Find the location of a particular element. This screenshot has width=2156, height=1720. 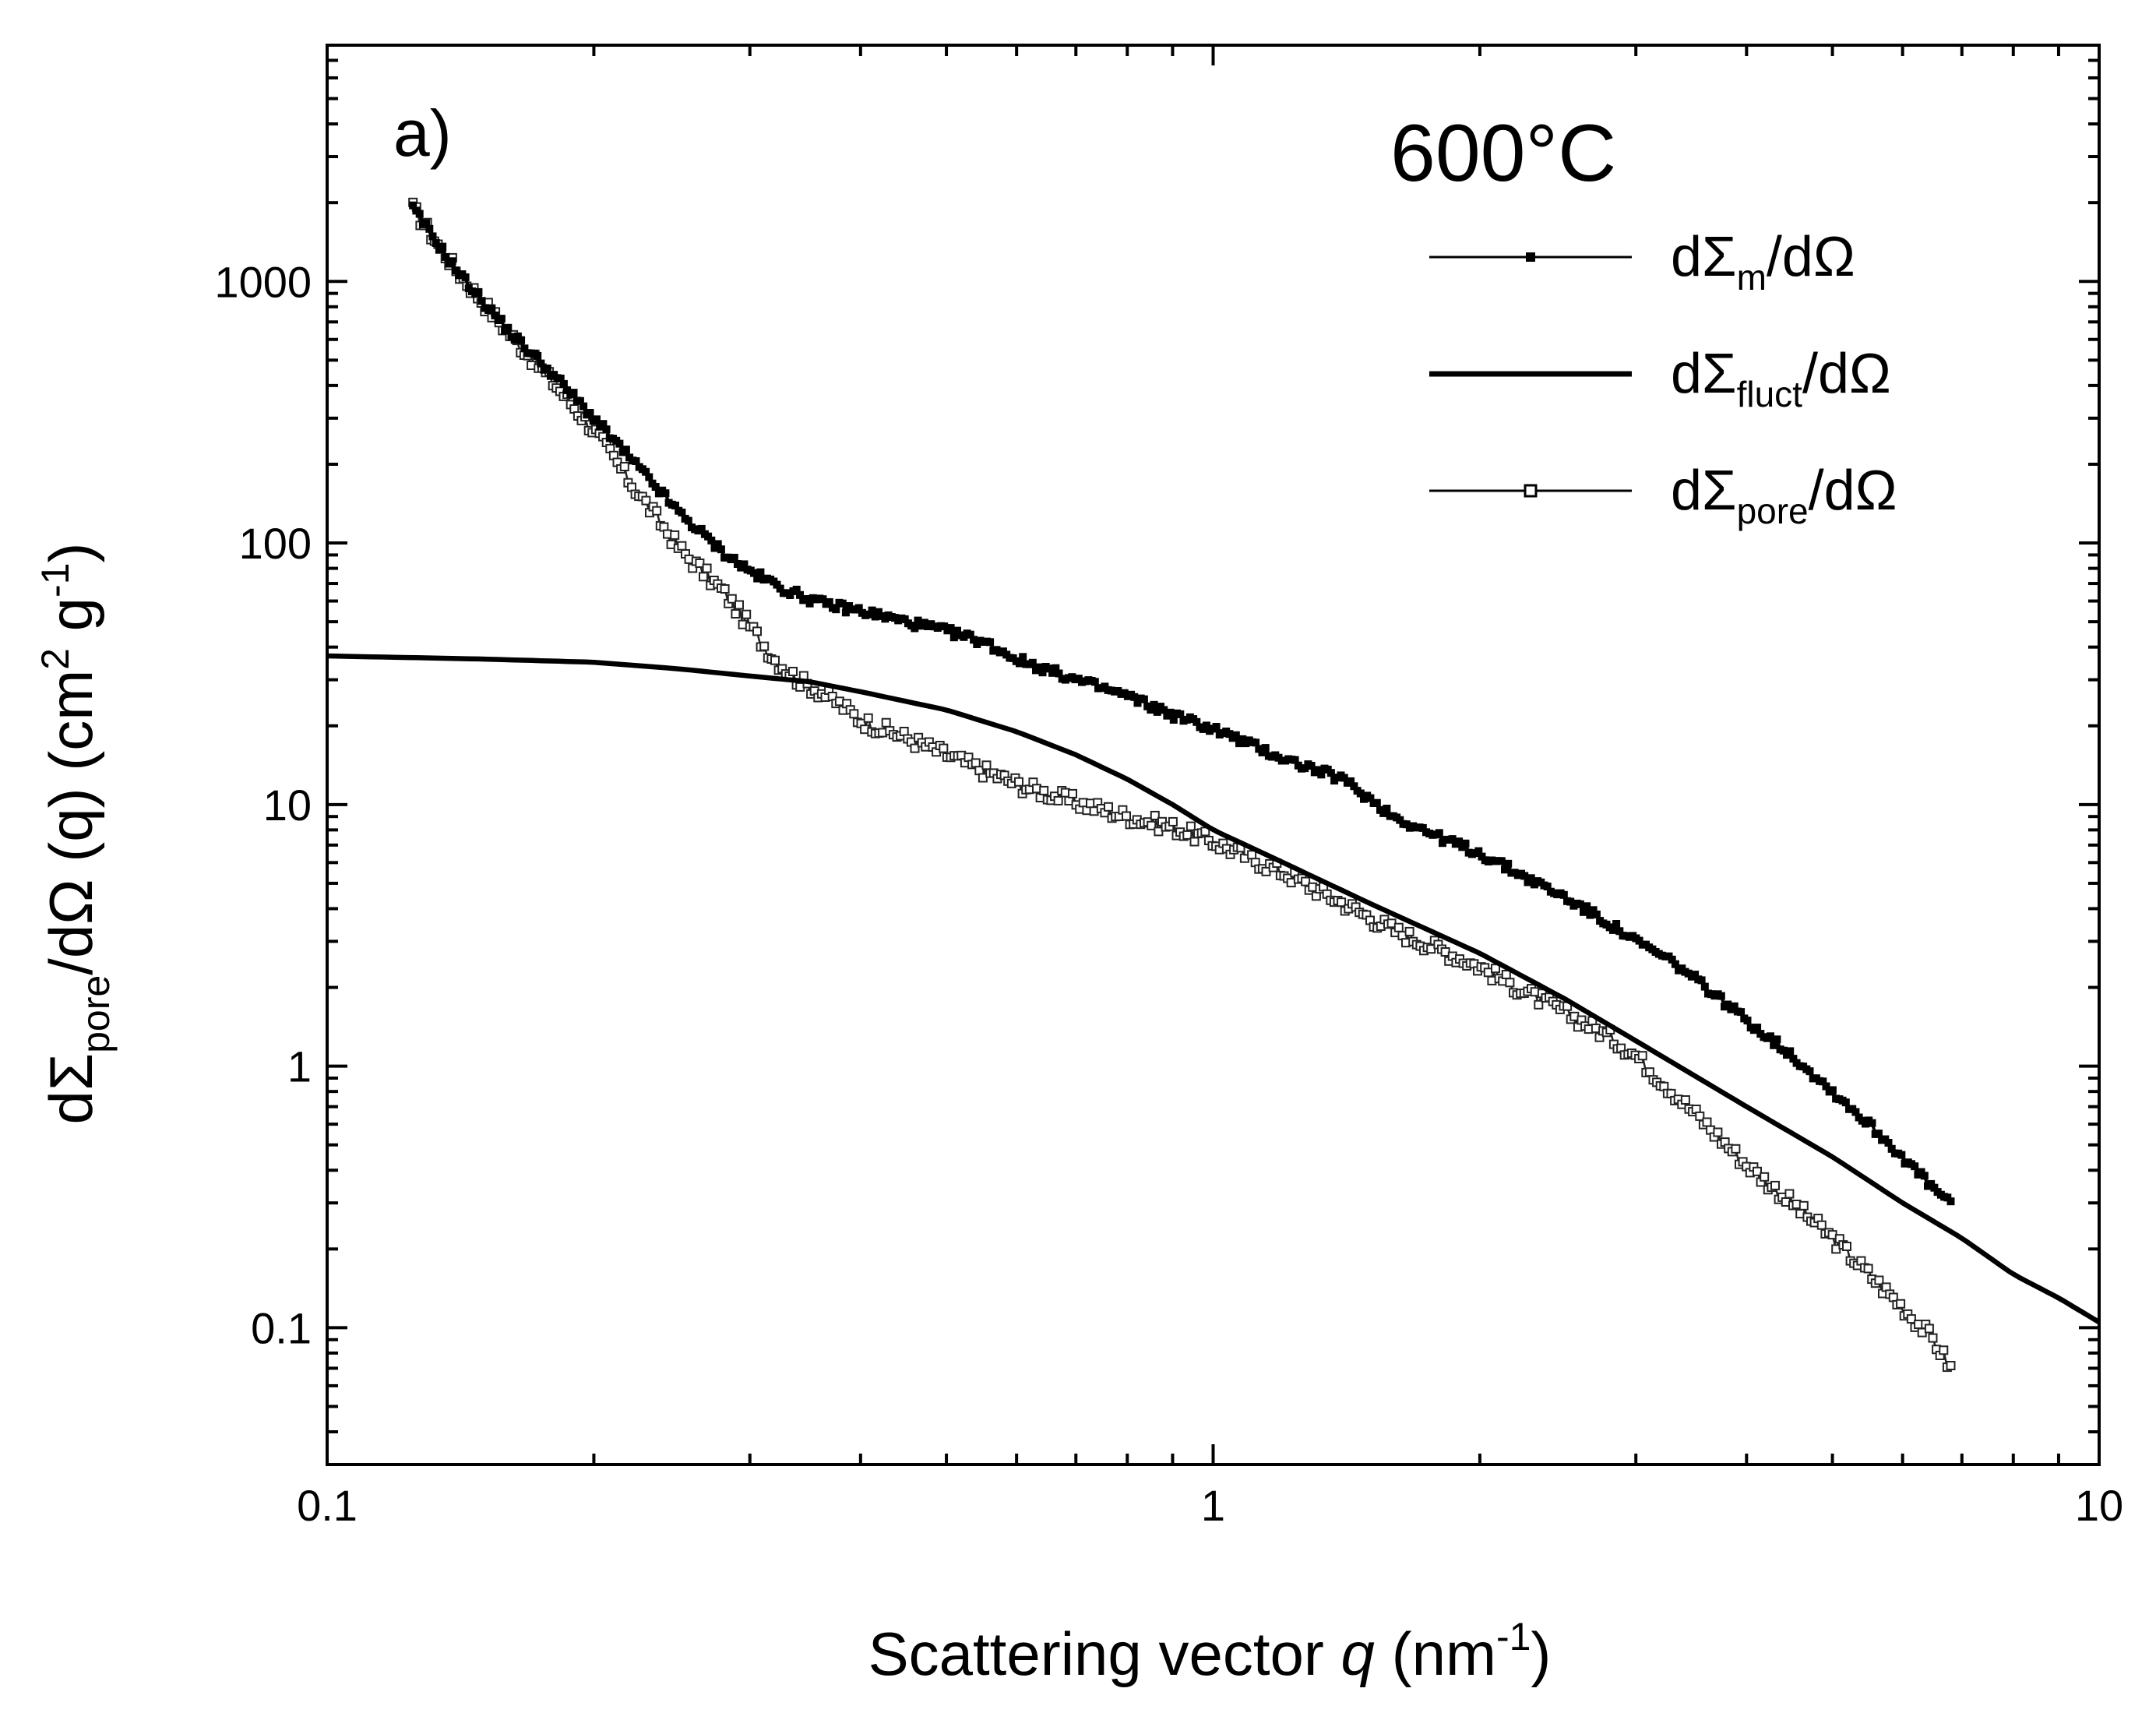

y-axis-title-mid2: g is located at coordinates (71, 622).